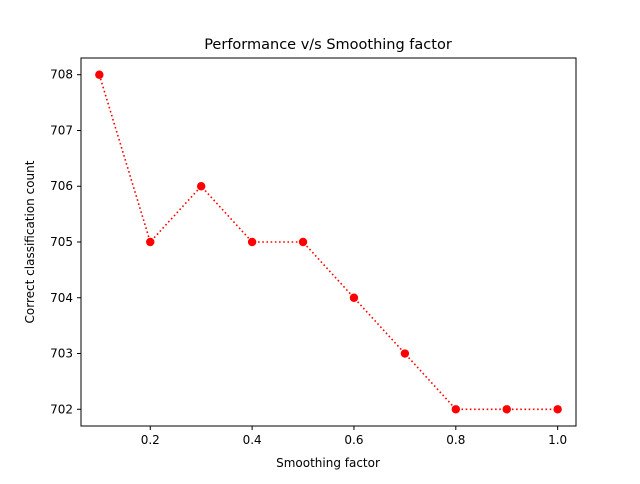 This screenshot has width=640, height=484. I want to click on x-axis-label: Smoothing factor, so click(328, 463).